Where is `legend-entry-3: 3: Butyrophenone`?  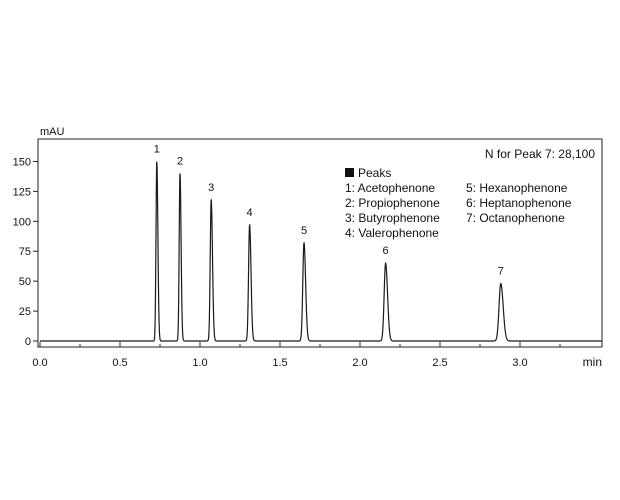
legend-entry-3: 3: Butyrophenone is located at coordinates (392, 218).